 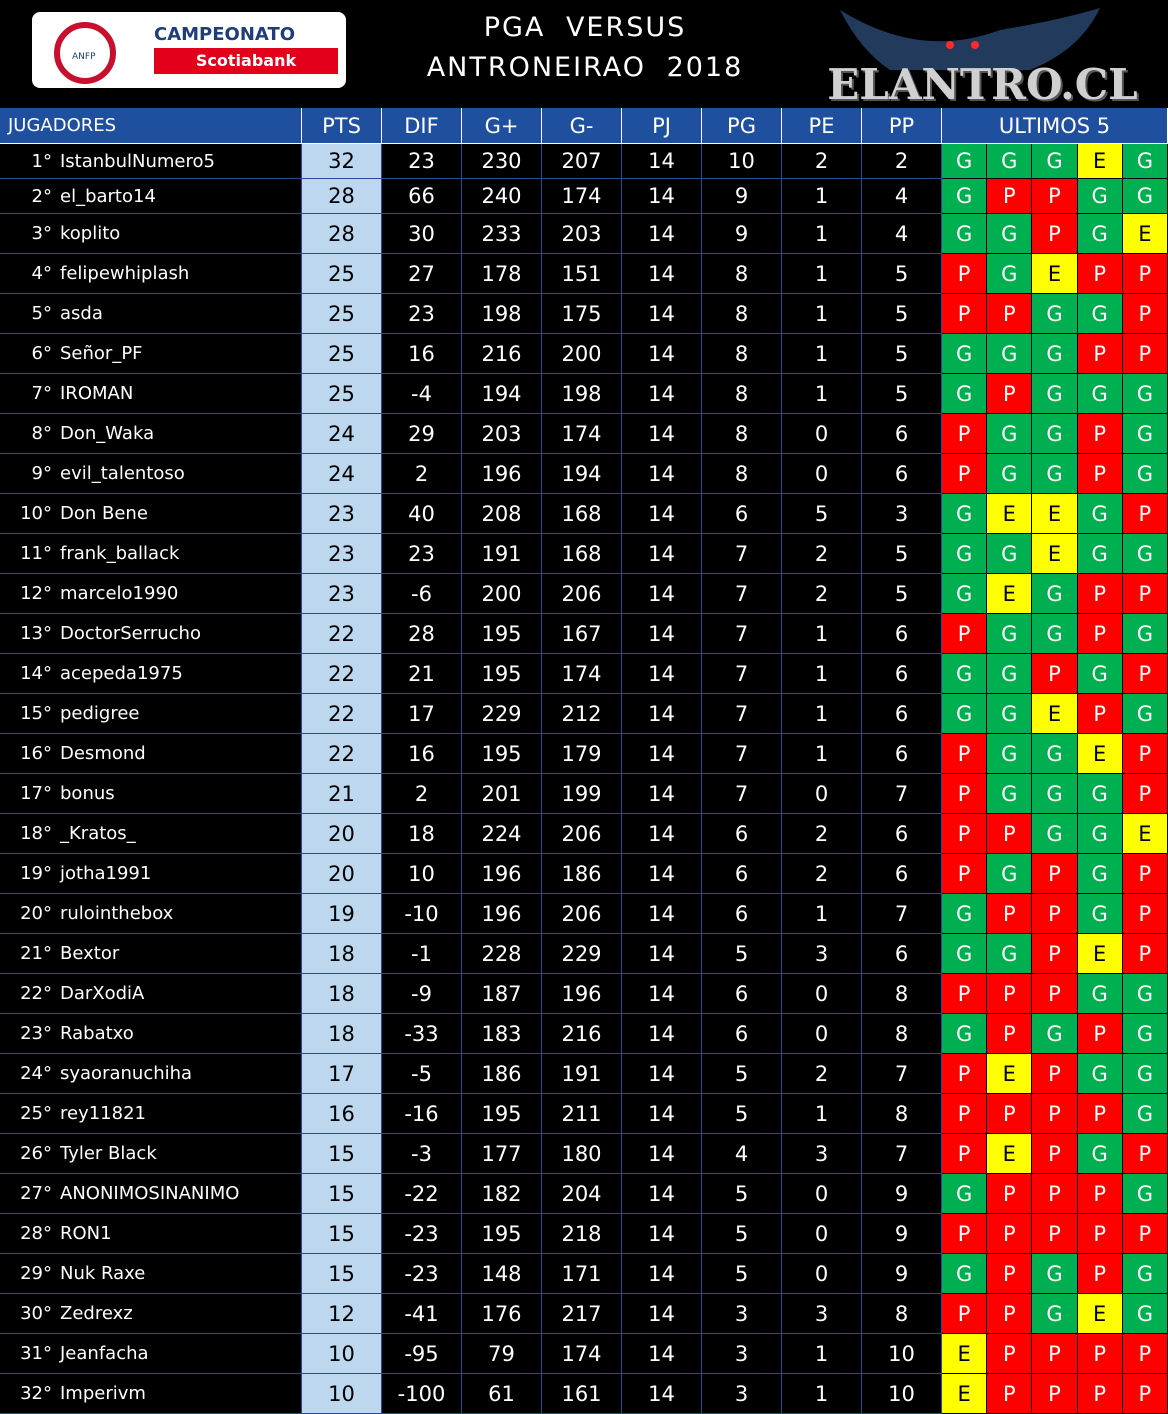 What do you see at coordinates (582, 1114) in the screenshot?
I see `stat: 211` at bounding box center [582, 1114].